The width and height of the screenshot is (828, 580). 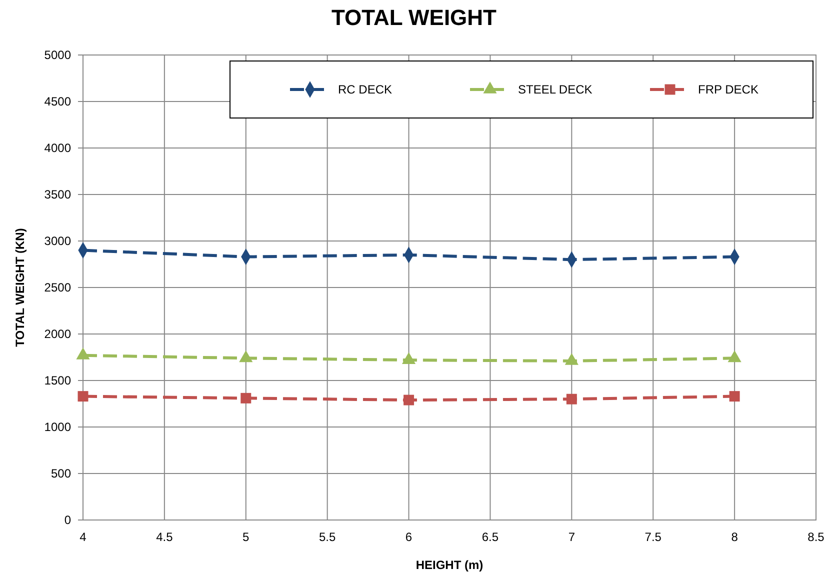 I want to click on y-tick-label: 3000, so click(x=58, y=241).